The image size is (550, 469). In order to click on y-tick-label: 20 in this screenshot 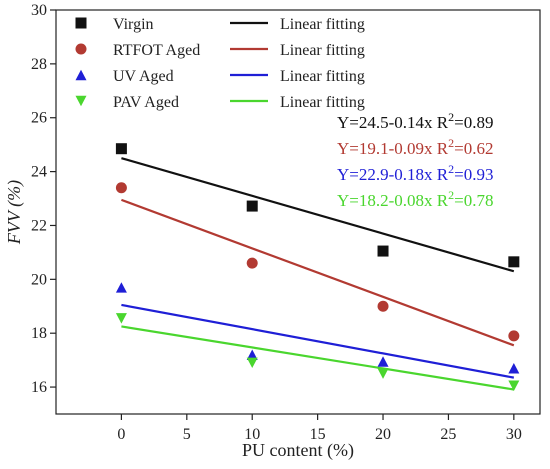, I will do `click(39, 279)`.